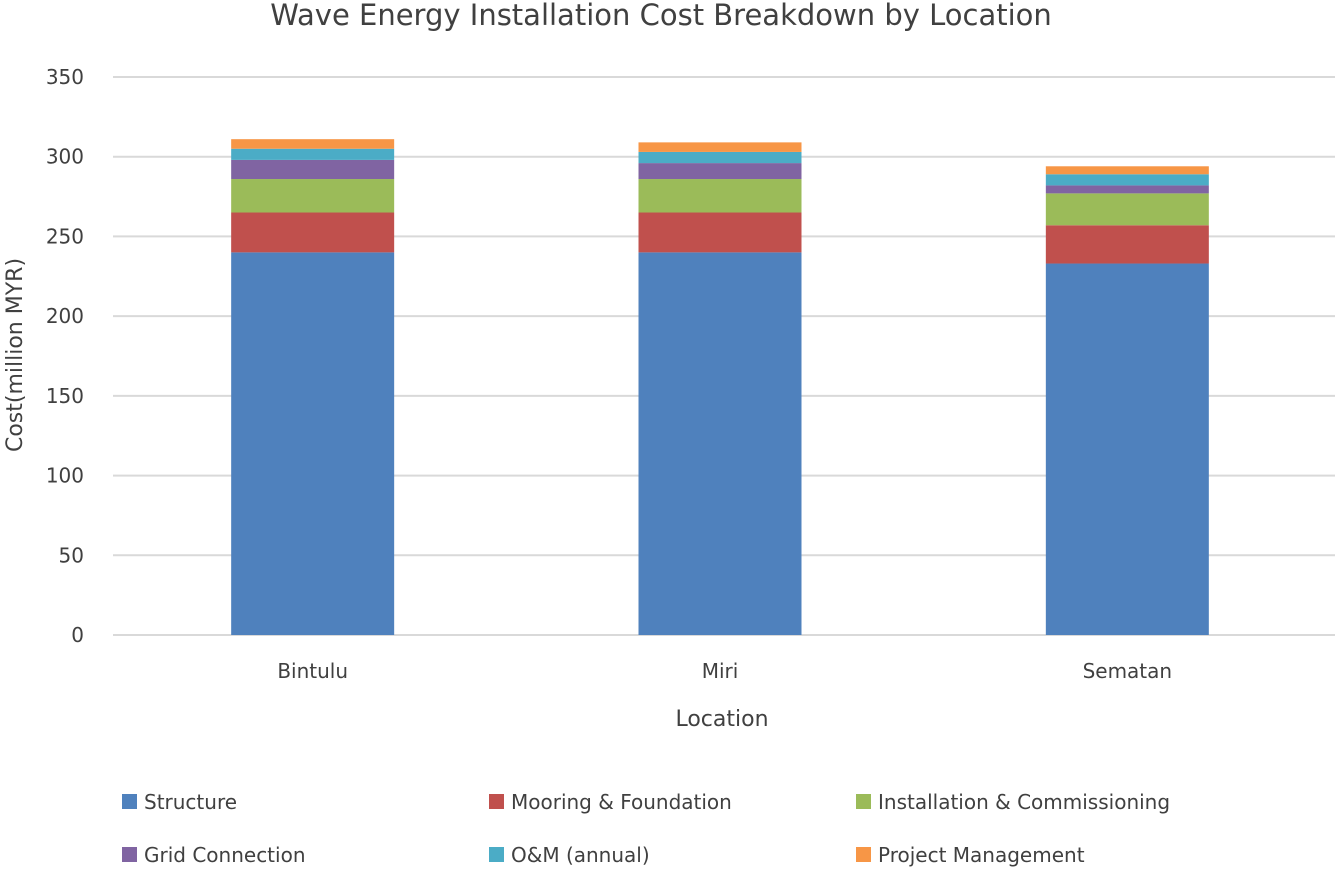 This screenshot has width=1338, height=871. I want to click on x-axis-label: Location, so click(721, 719).